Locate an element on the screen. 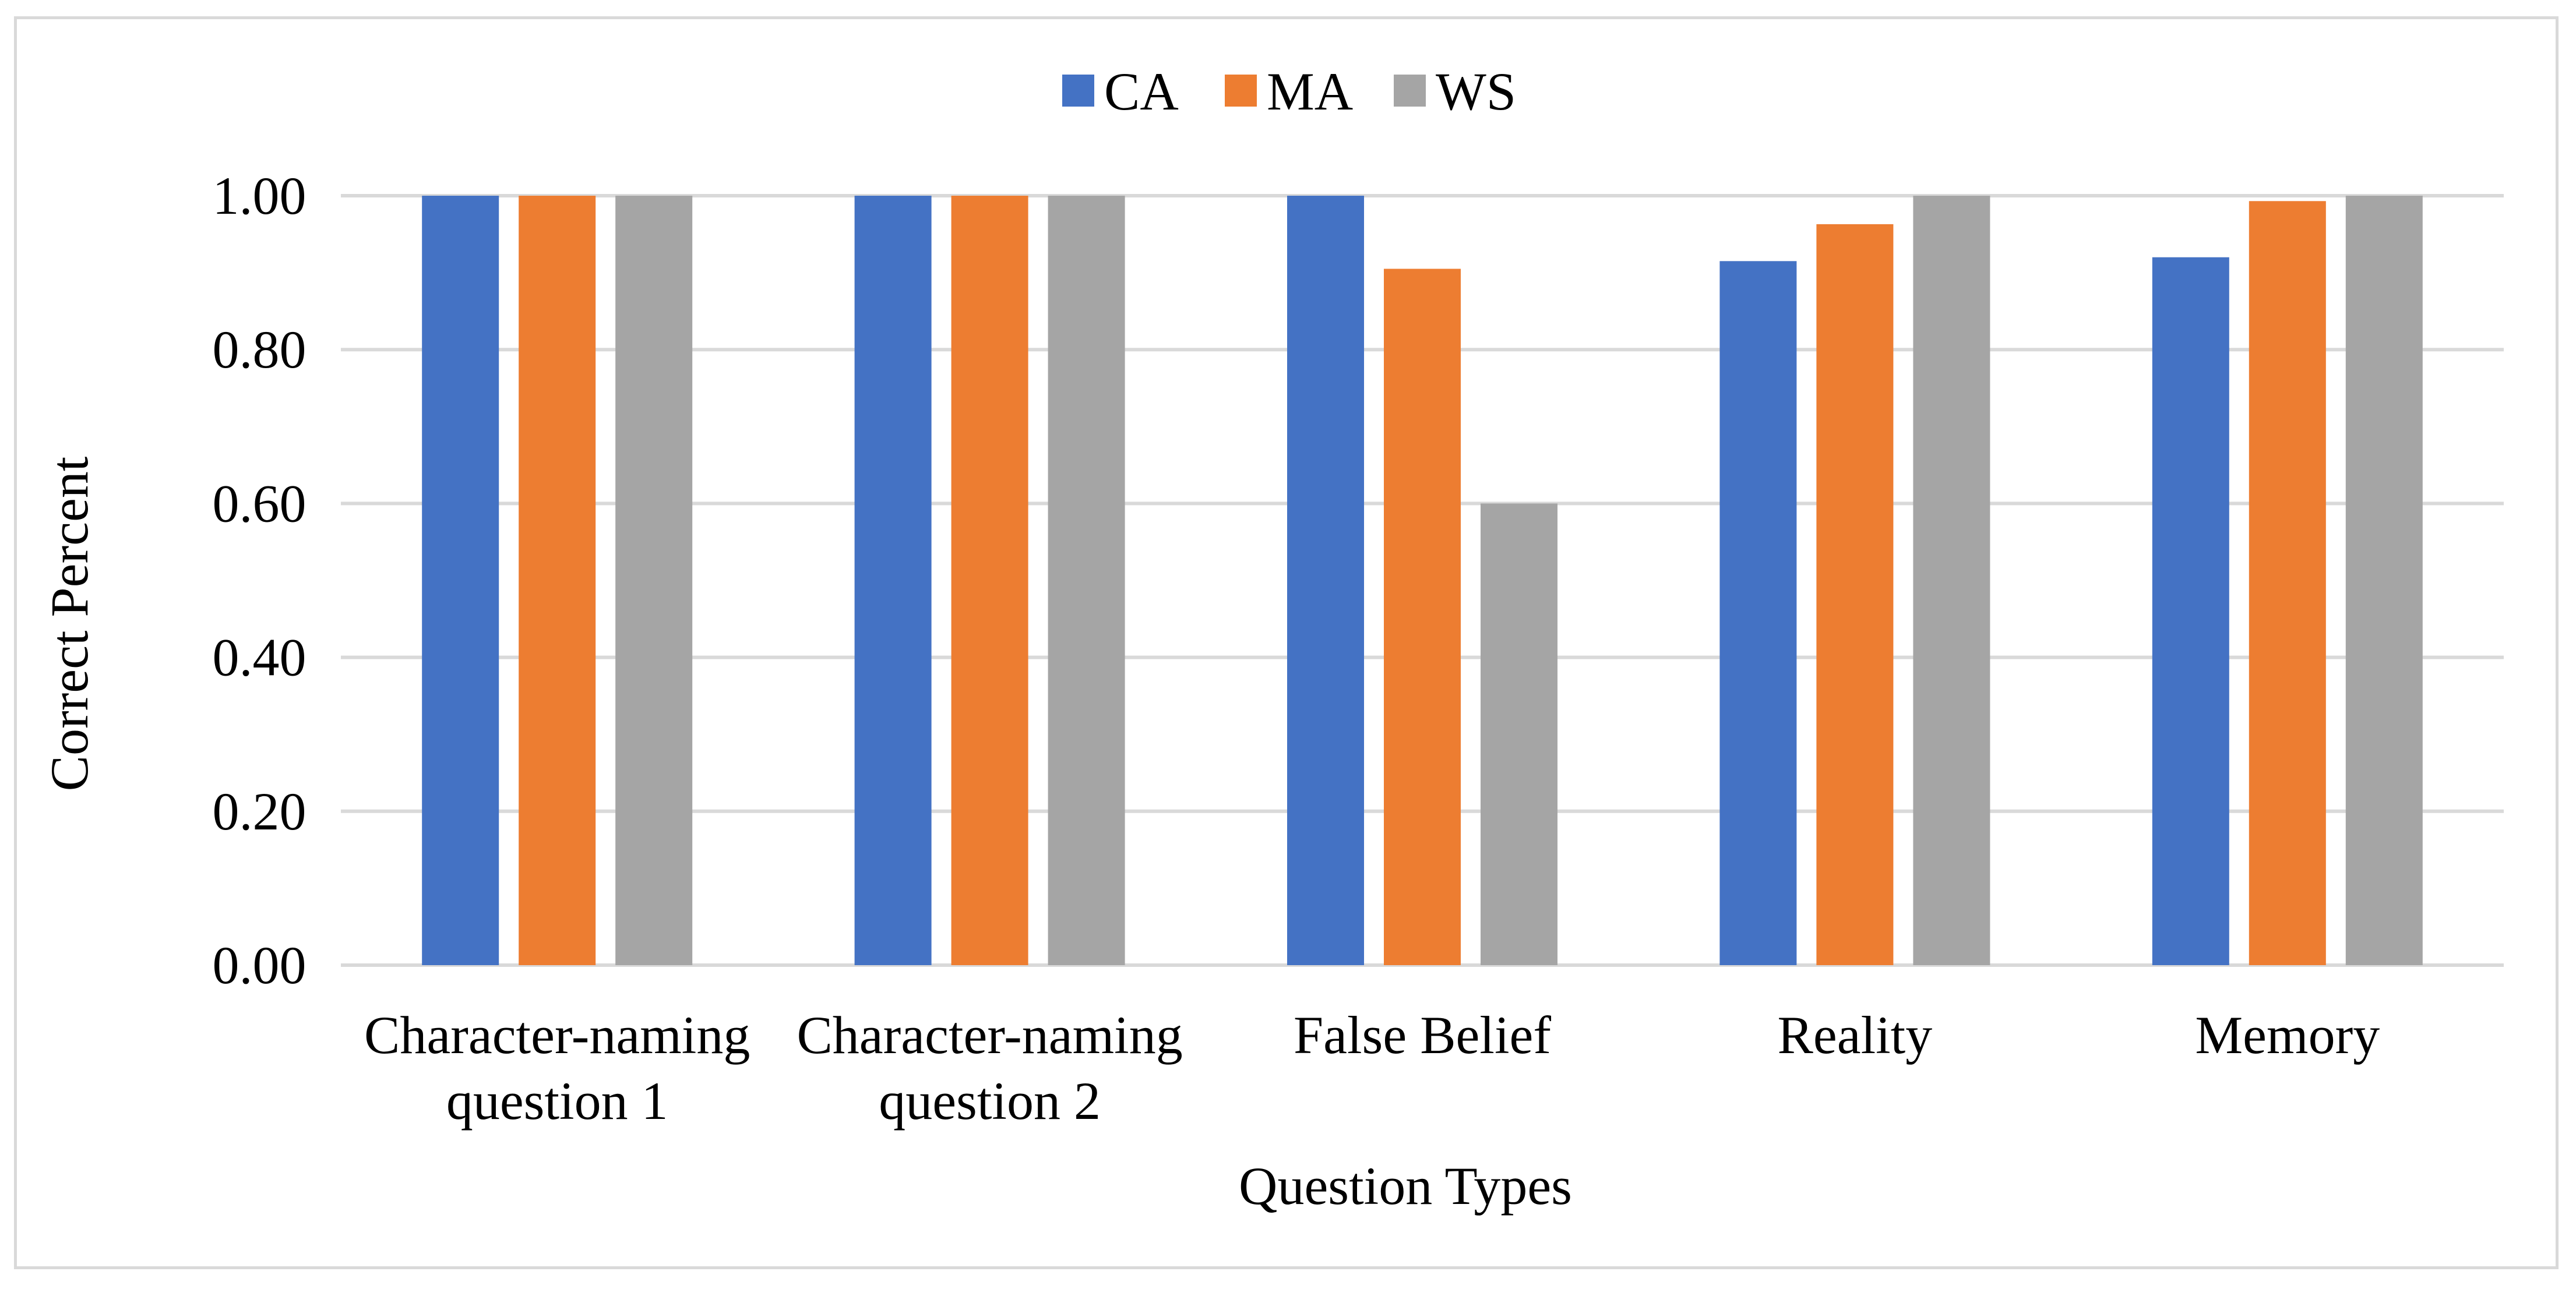 This screenshot has height=1289, width=2576. legend-swatch-ma is located at coordinates (1241, 91).